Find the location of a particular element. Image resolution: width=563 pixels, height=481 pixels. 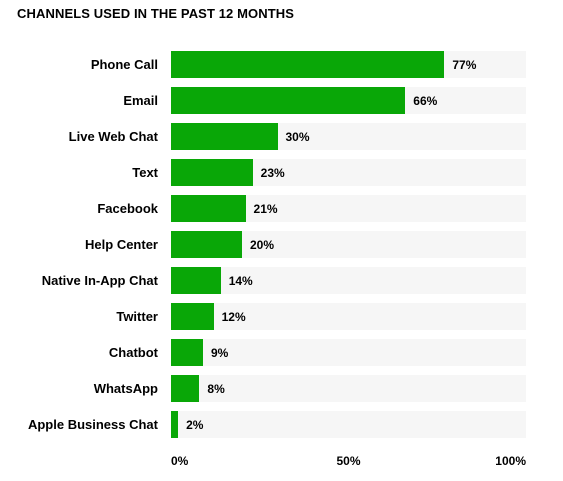

data-label: 30% is located at coordinates (297, 137).